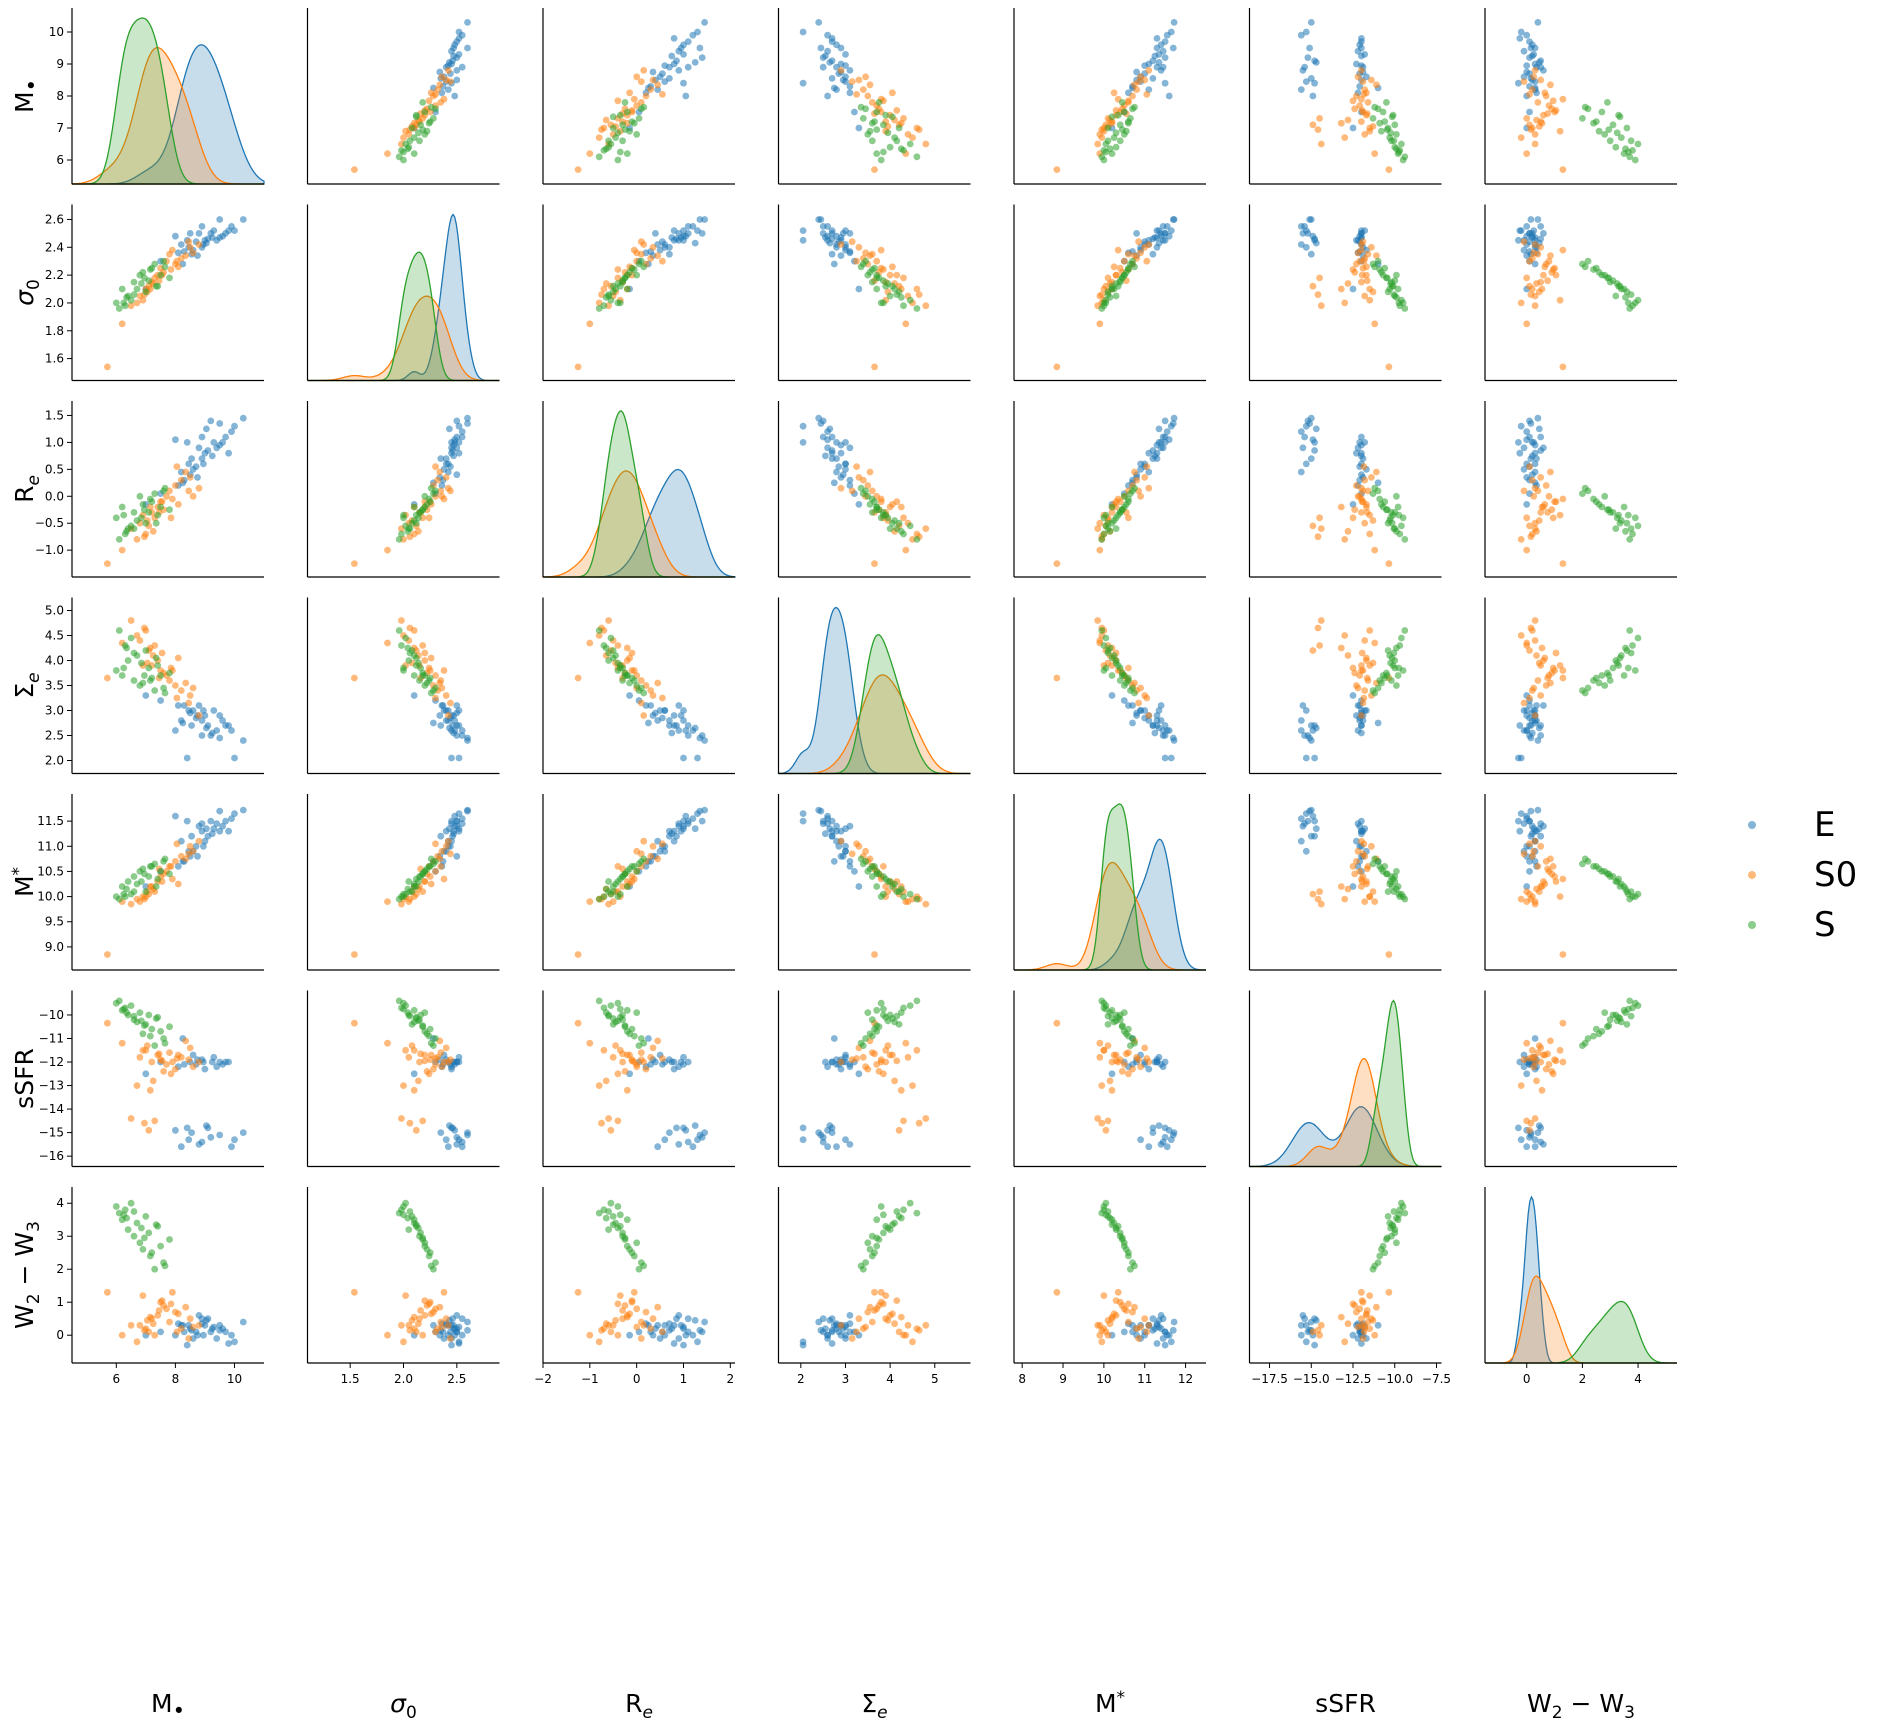 The image size is (1890, 1721). Describe the element at coordinates (60, 1269) in the screenshot. I see `y-tick-label: 2` at that location.